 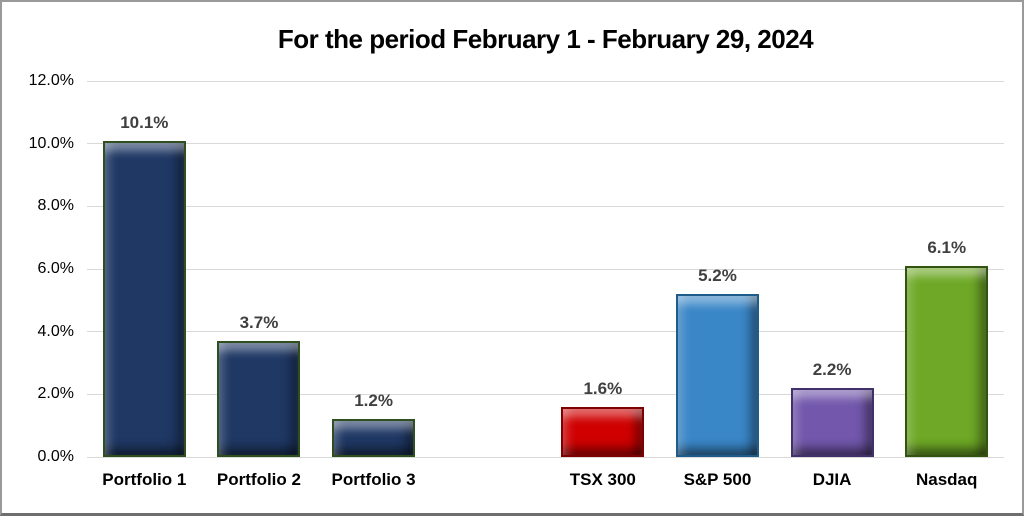 What do you see at coordinates (603, 388) in the screenshot?
I see `value-label-tsx-300: 1.6%` at bounding box center [603, 388].